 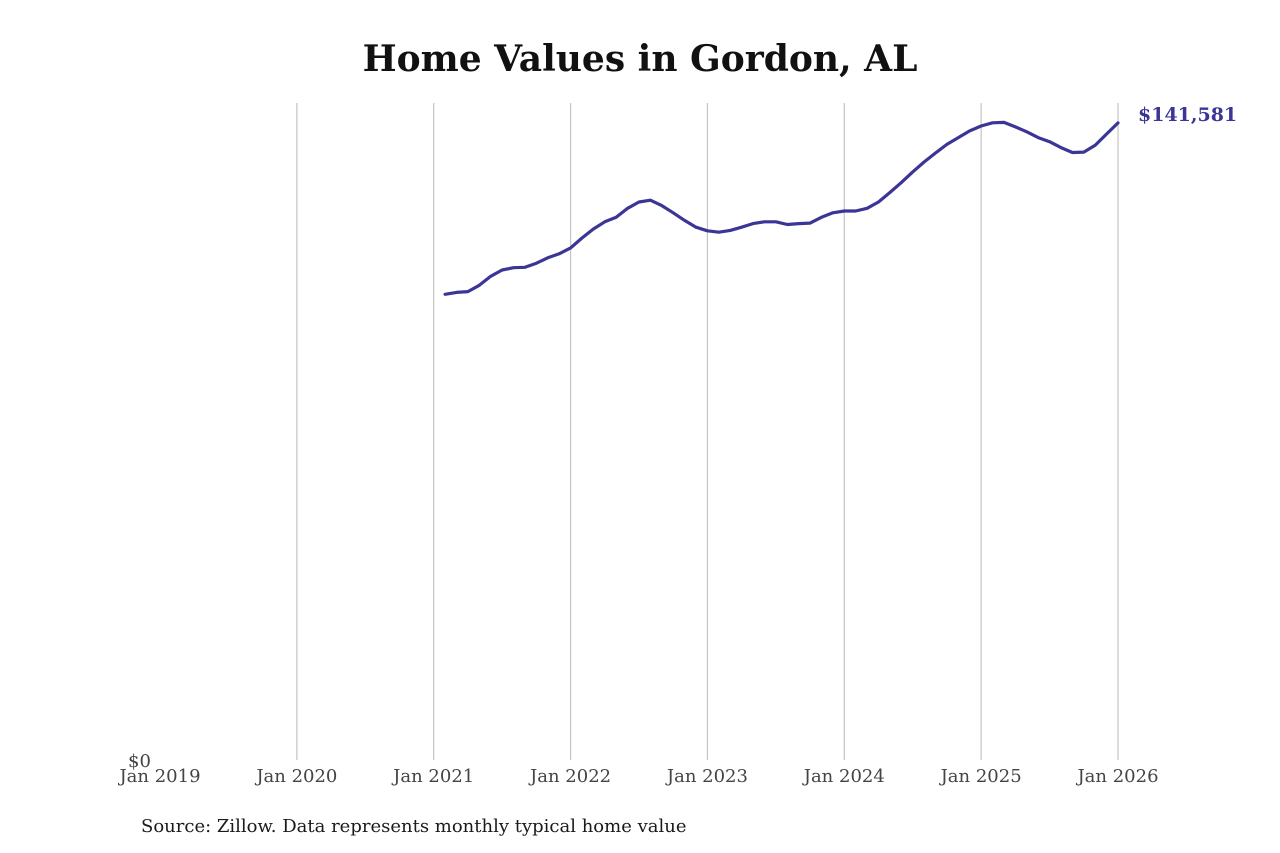 I want to click on x-tick-label: Jan 2019, so click(x=158, y=776).